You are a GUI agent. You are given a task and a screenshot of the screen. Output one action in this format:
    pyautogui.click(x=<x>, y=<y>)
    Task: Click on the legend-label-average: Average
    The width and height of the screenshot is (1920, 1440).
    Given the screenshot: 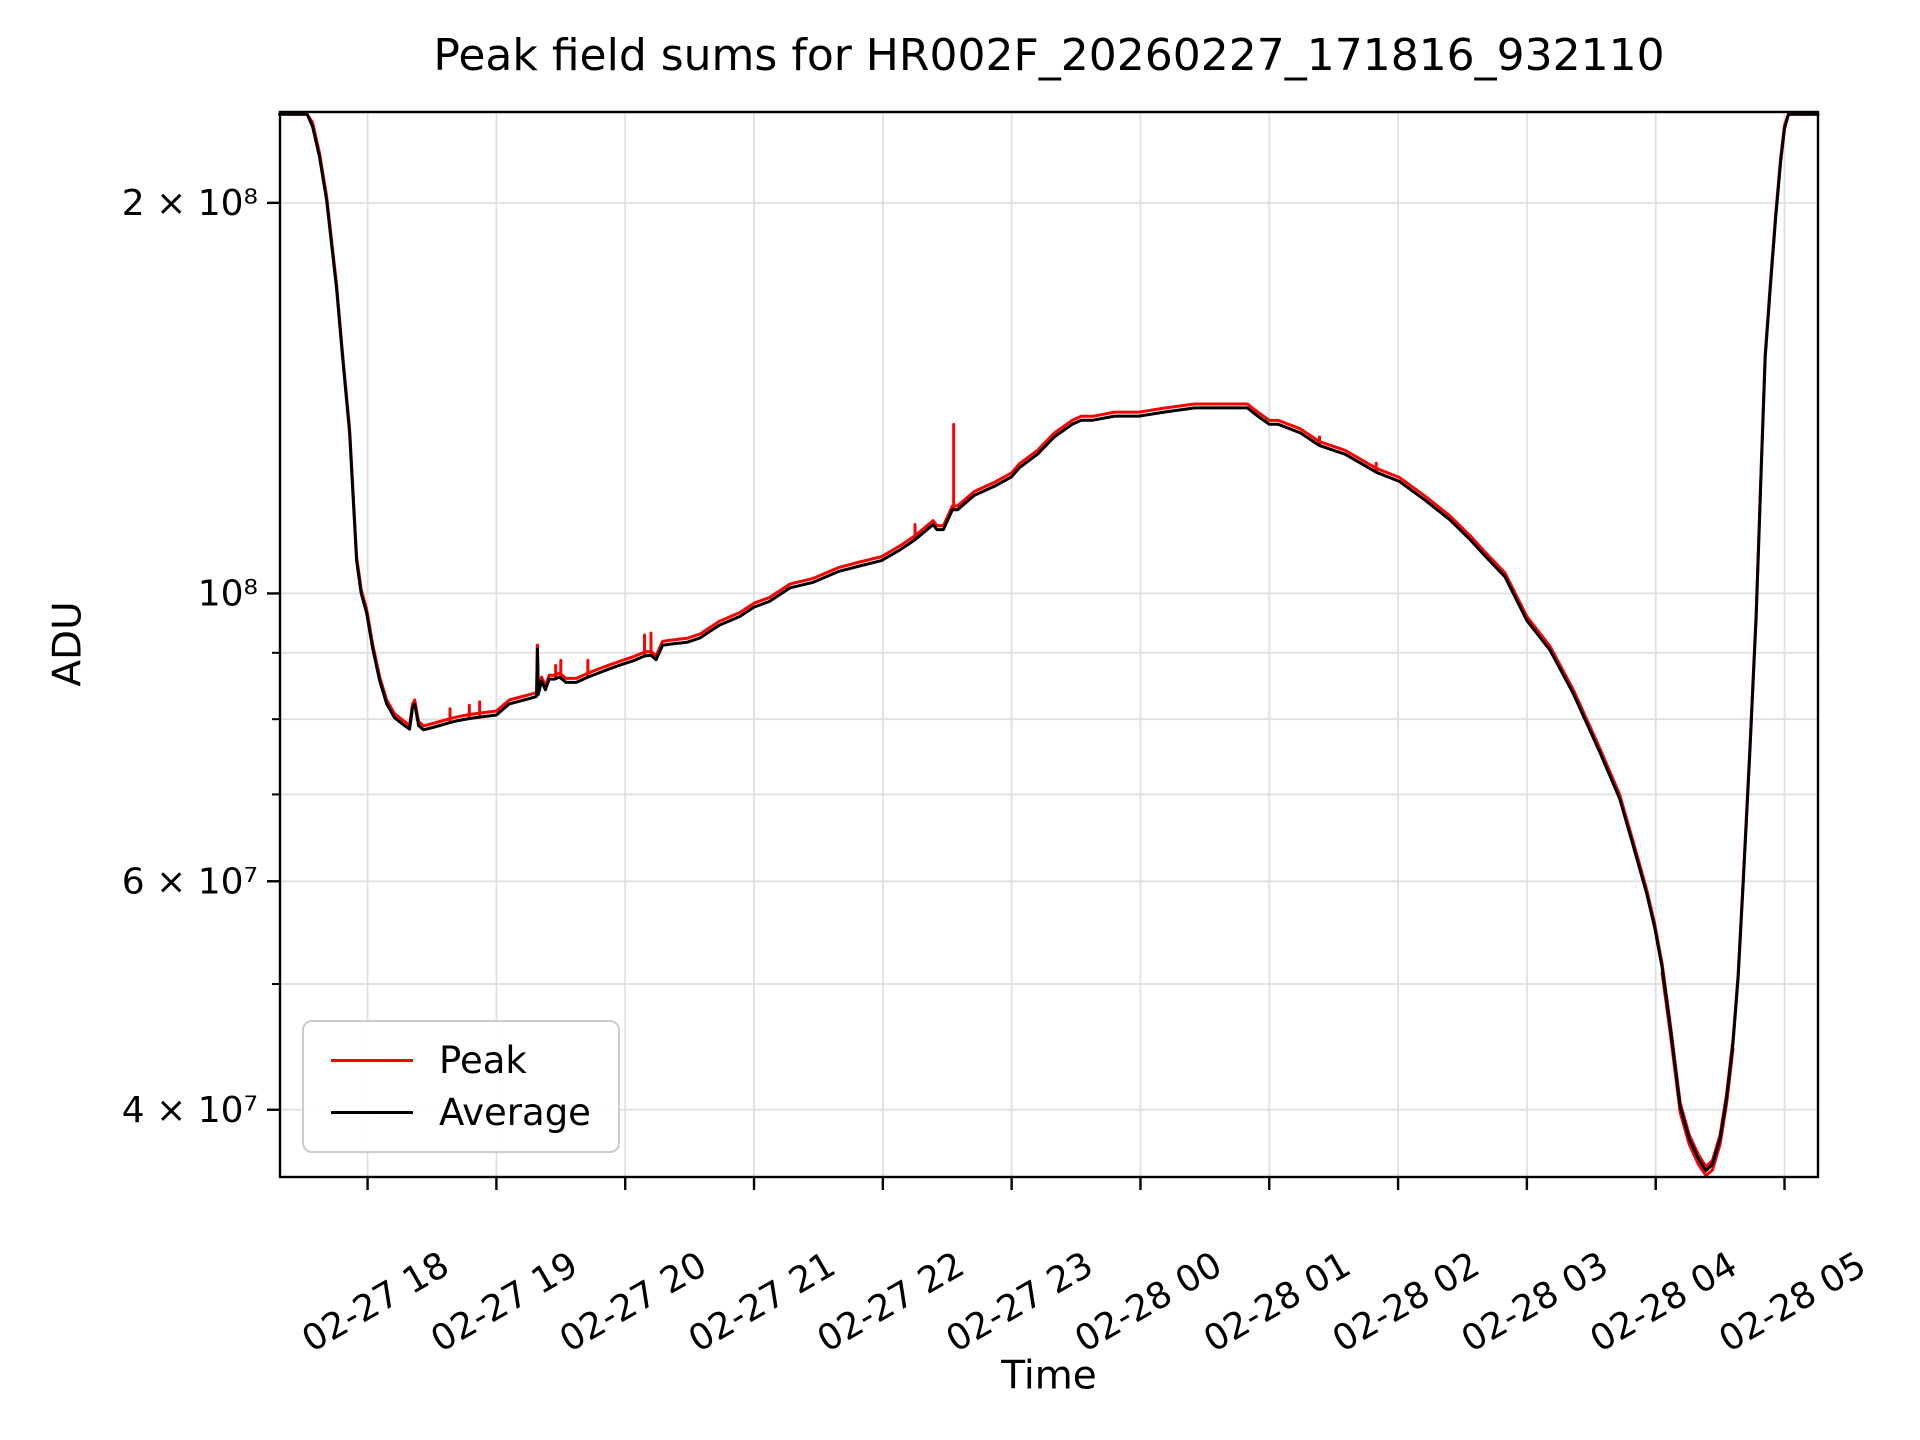 What is the action you would take?
    pyautogui.click(x=515, y=1113)
    